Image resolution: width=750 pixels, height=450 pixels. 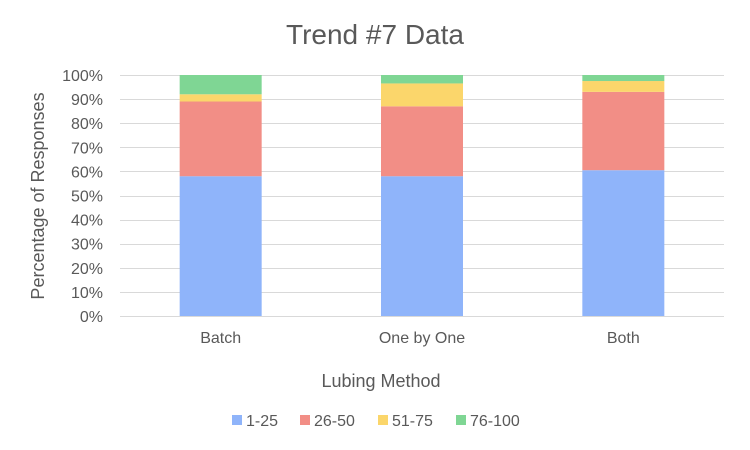 What do you see at coordinates (495, 421) in the screenshot?
I see `legend-label: 76-100` at bounding box center [495, 421].